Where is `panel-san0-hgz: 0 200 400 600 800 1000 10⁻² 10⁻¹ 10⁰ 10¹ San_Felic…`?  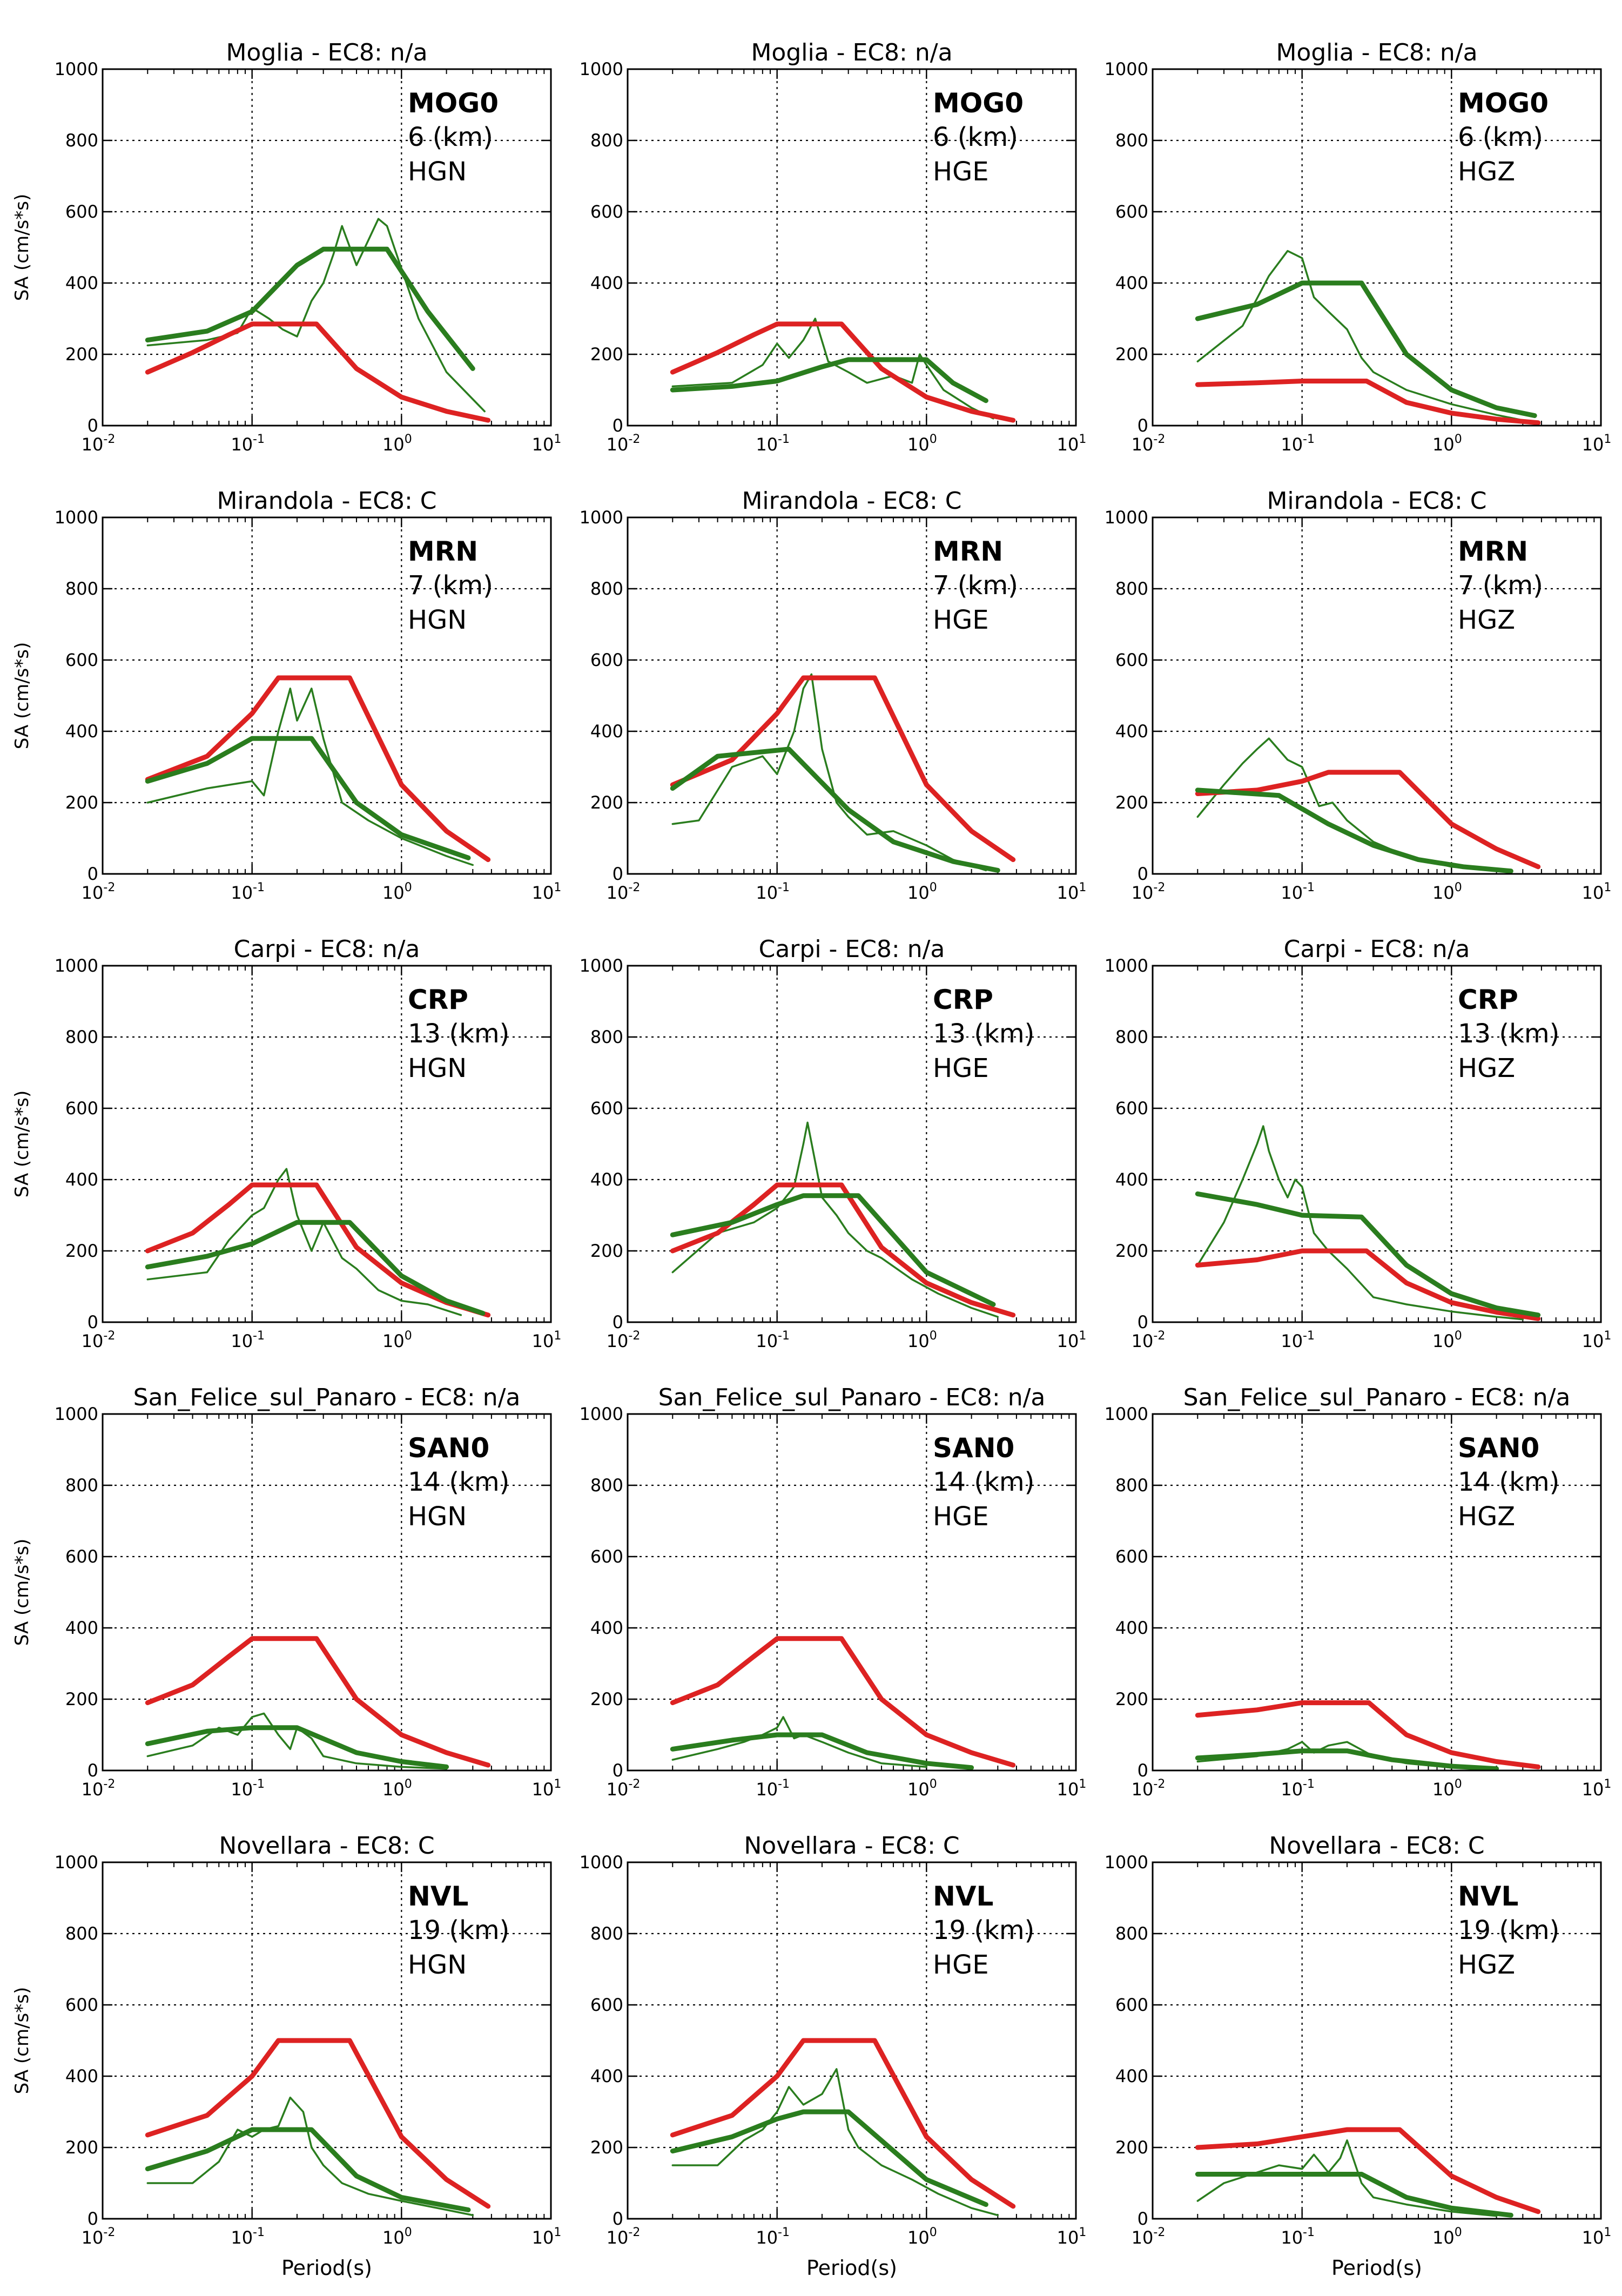 panel-san0-hgz: 0 200 400 600 800 1000 10⁻² 10⁻¹ 10⁰ 10¹ San_Felic… is located at coordinates (1358, 1592).